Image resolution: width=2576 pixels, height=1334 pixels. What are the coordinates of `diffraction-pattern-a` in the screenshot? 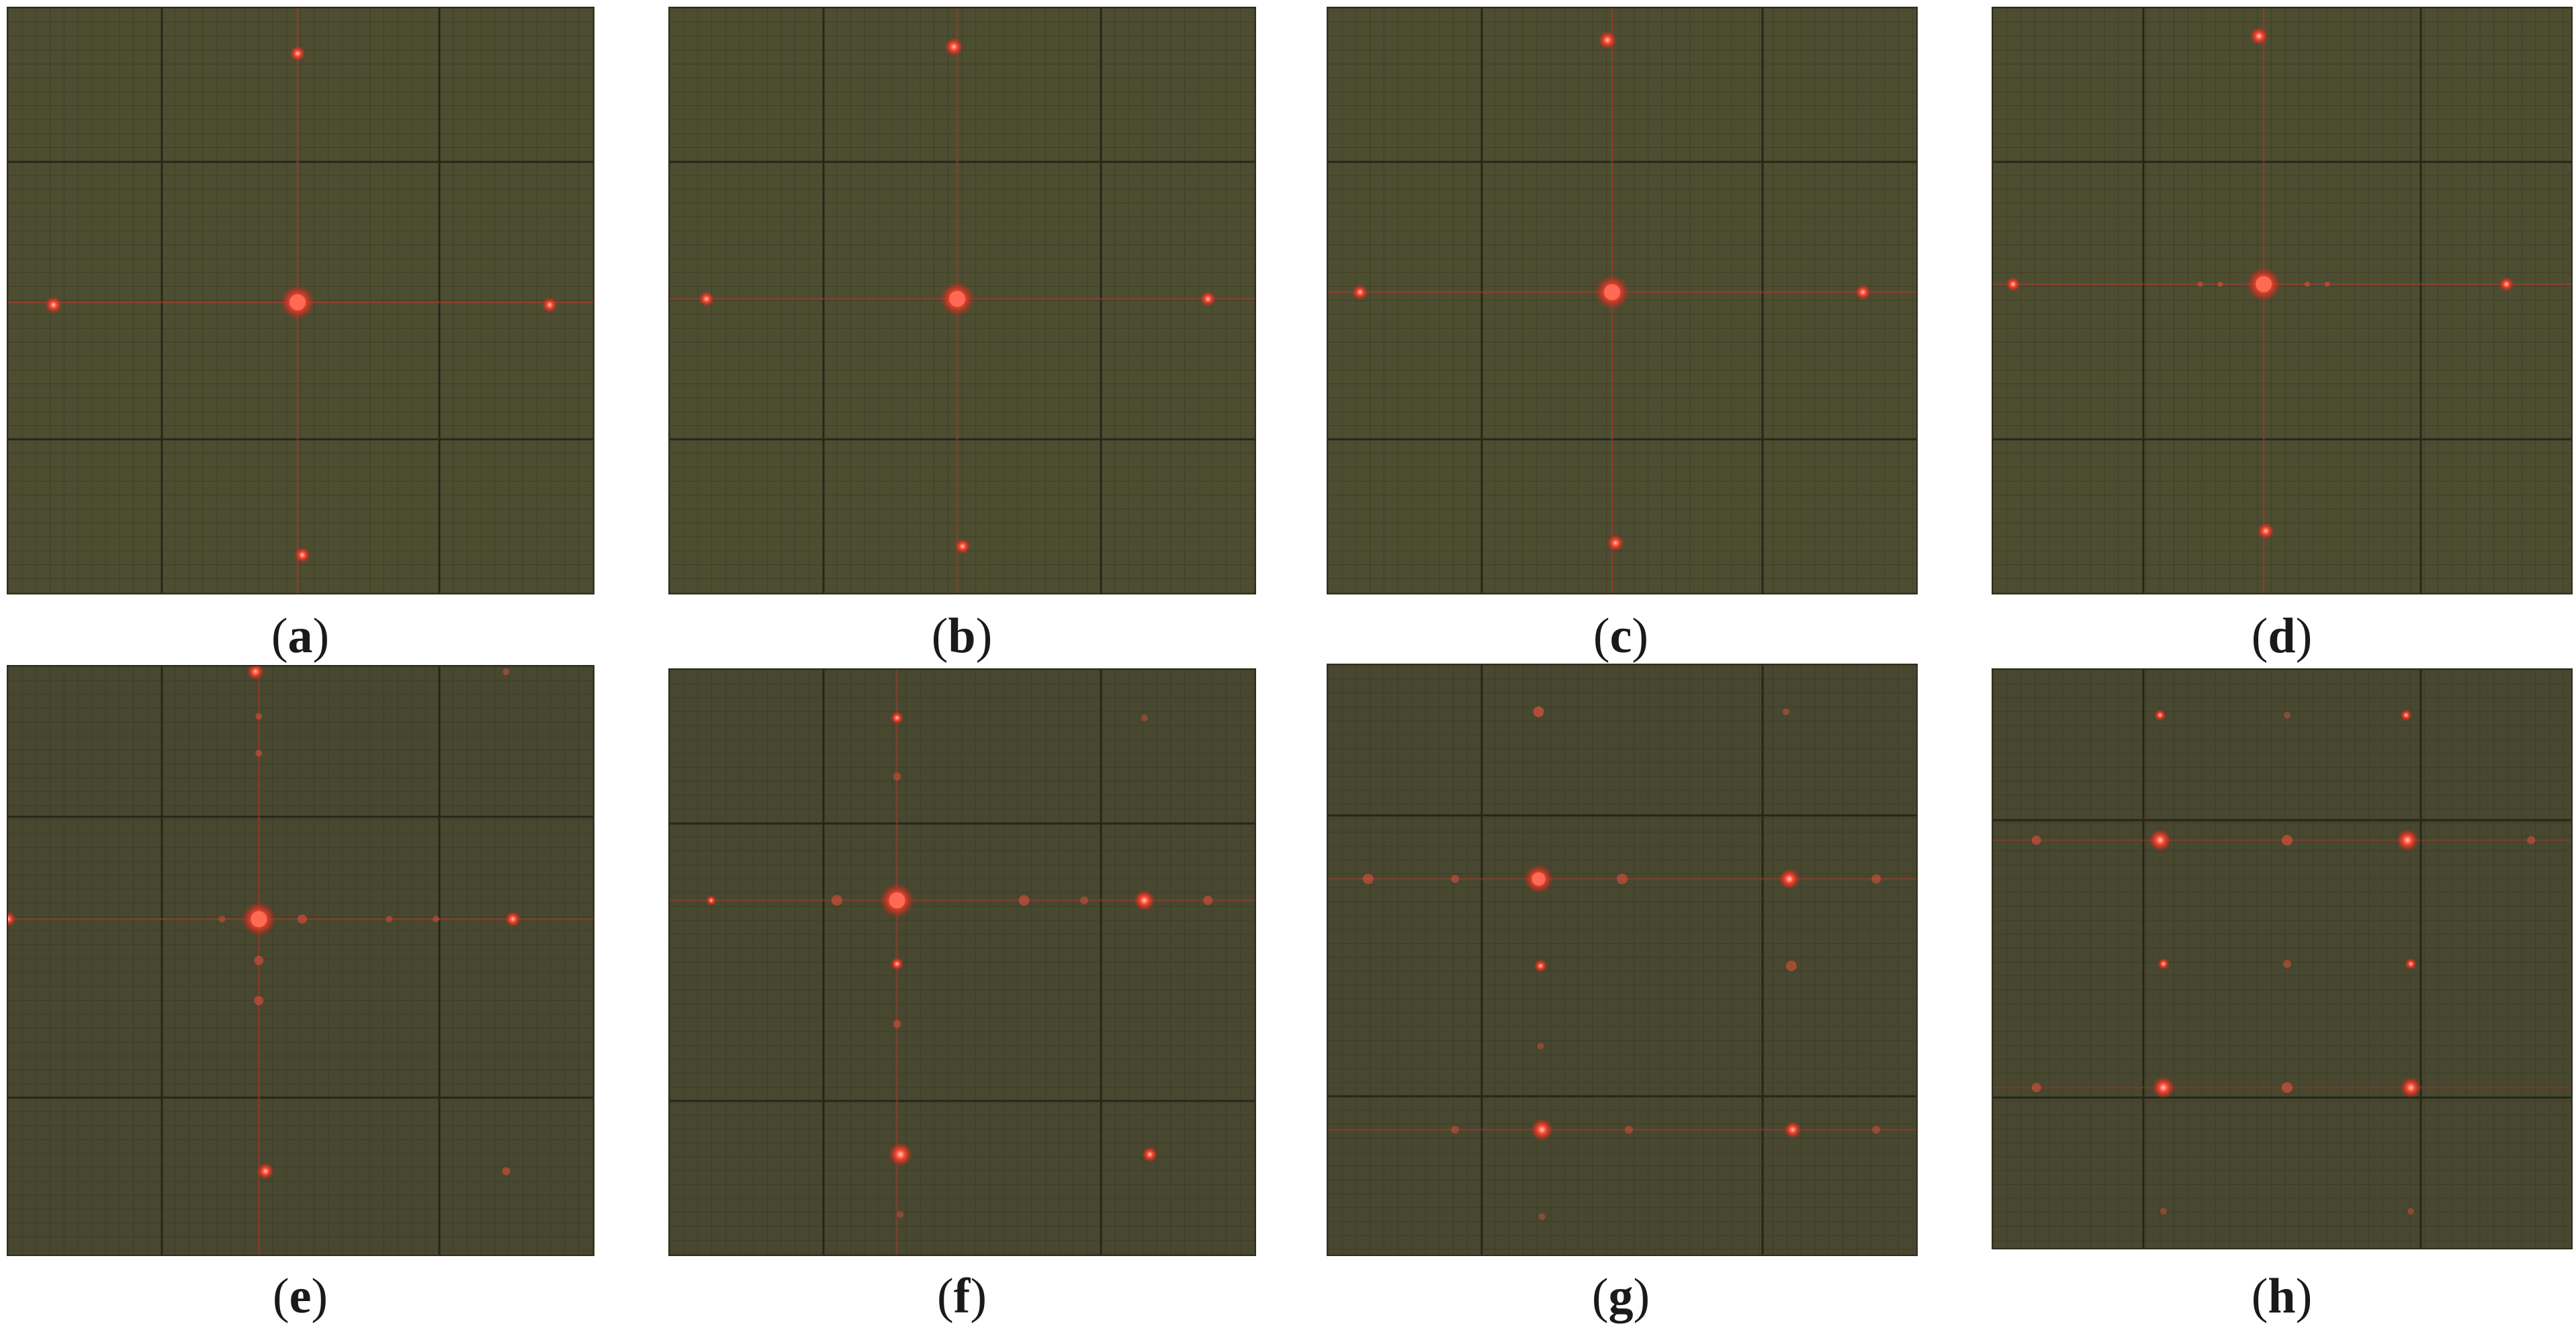 It's located at (301, 300).